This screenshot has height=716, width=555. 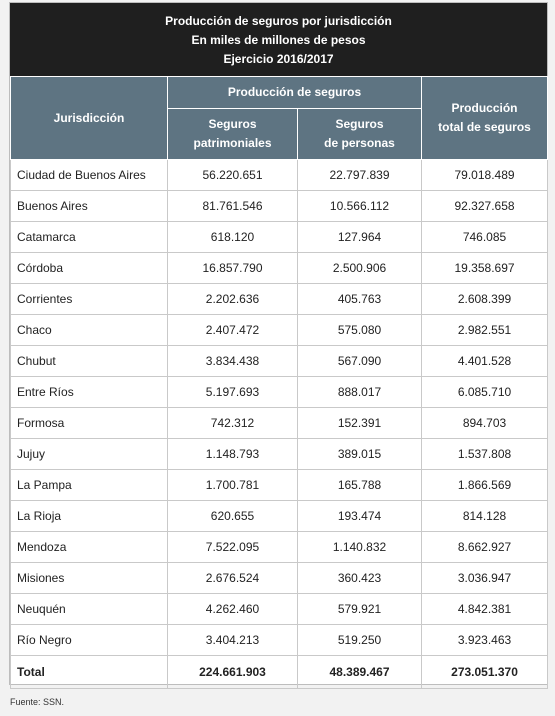 I want to click on total-label: Total, so click(x=89, y=672).